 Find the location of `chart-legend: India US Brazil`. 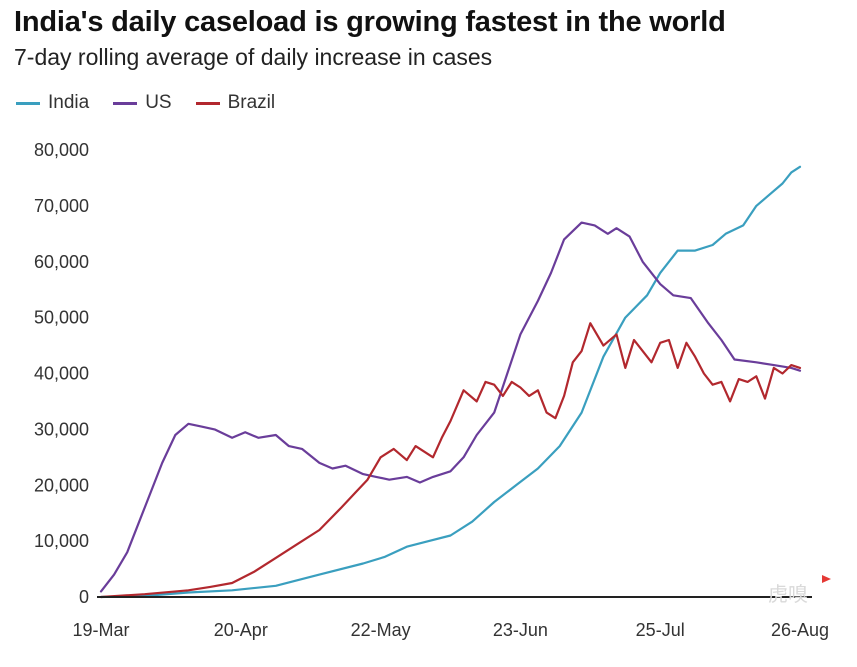

chart-legend: India US Brazil is located at coordinates (157, 103).